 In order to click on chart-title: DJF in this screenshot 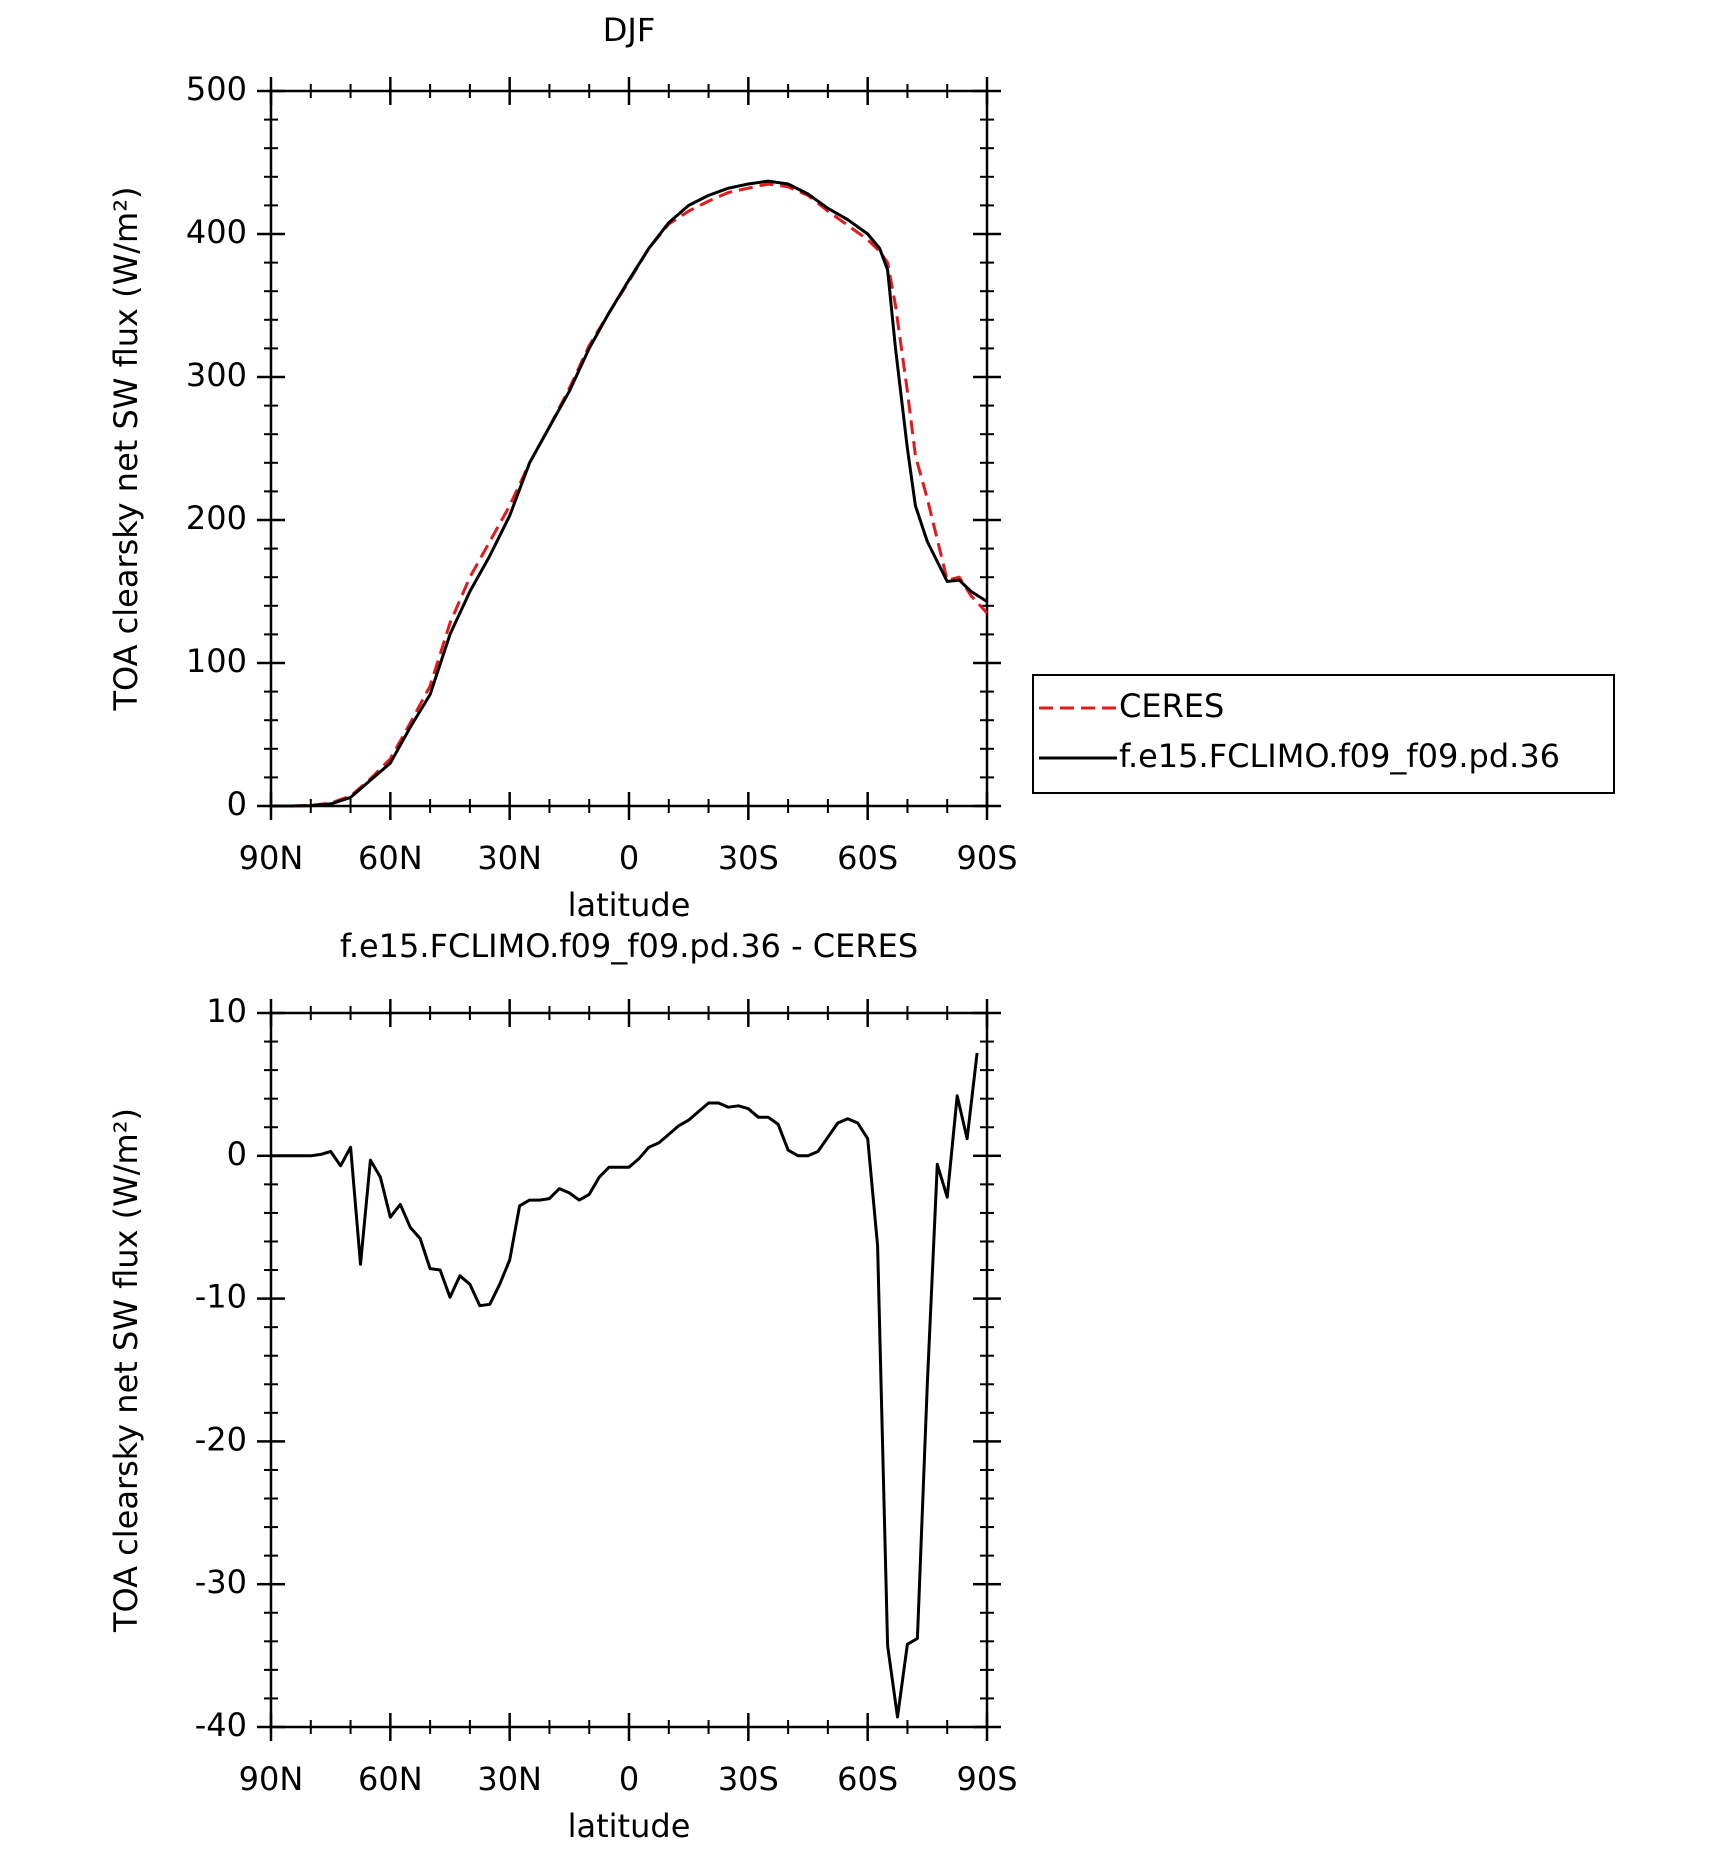, I will do `click(629, 30)`.